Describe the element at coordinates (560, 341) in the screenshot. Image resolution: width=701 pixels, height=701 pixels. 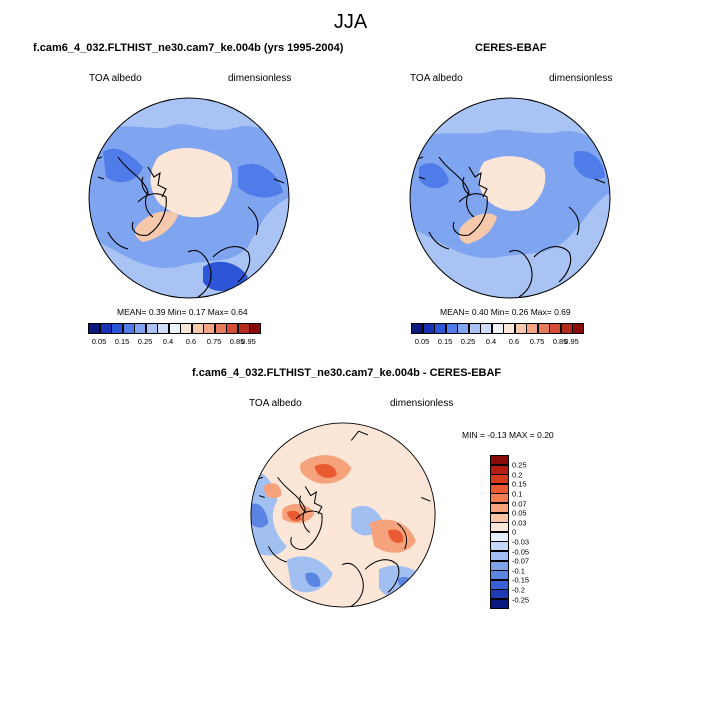
I see `panel2-colorbar-tick-label: 0.85` at that location.